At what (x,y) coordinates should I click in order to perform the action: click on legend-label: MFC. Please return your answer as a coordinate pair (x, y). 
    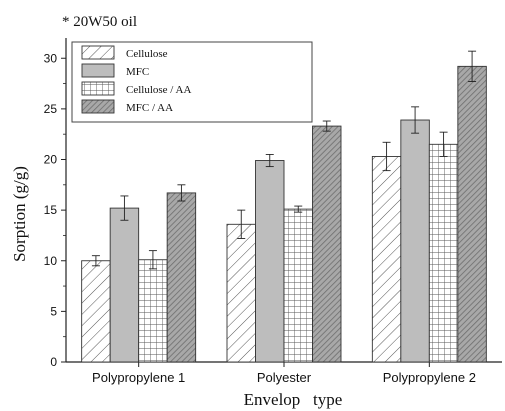
    Looking at the image, I should click on (137, 72).